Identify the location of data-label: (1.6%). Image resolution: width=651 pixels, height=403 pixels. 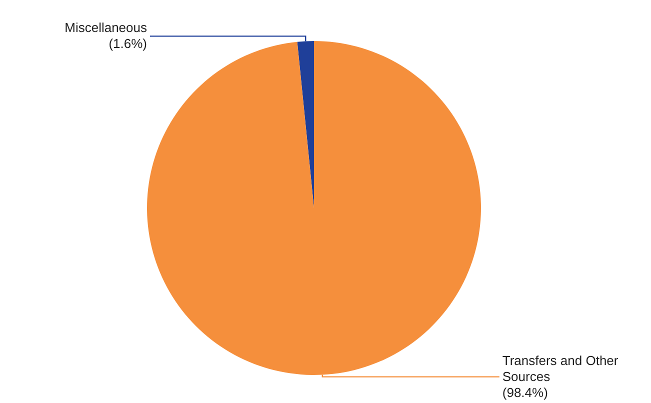
(127, 44).